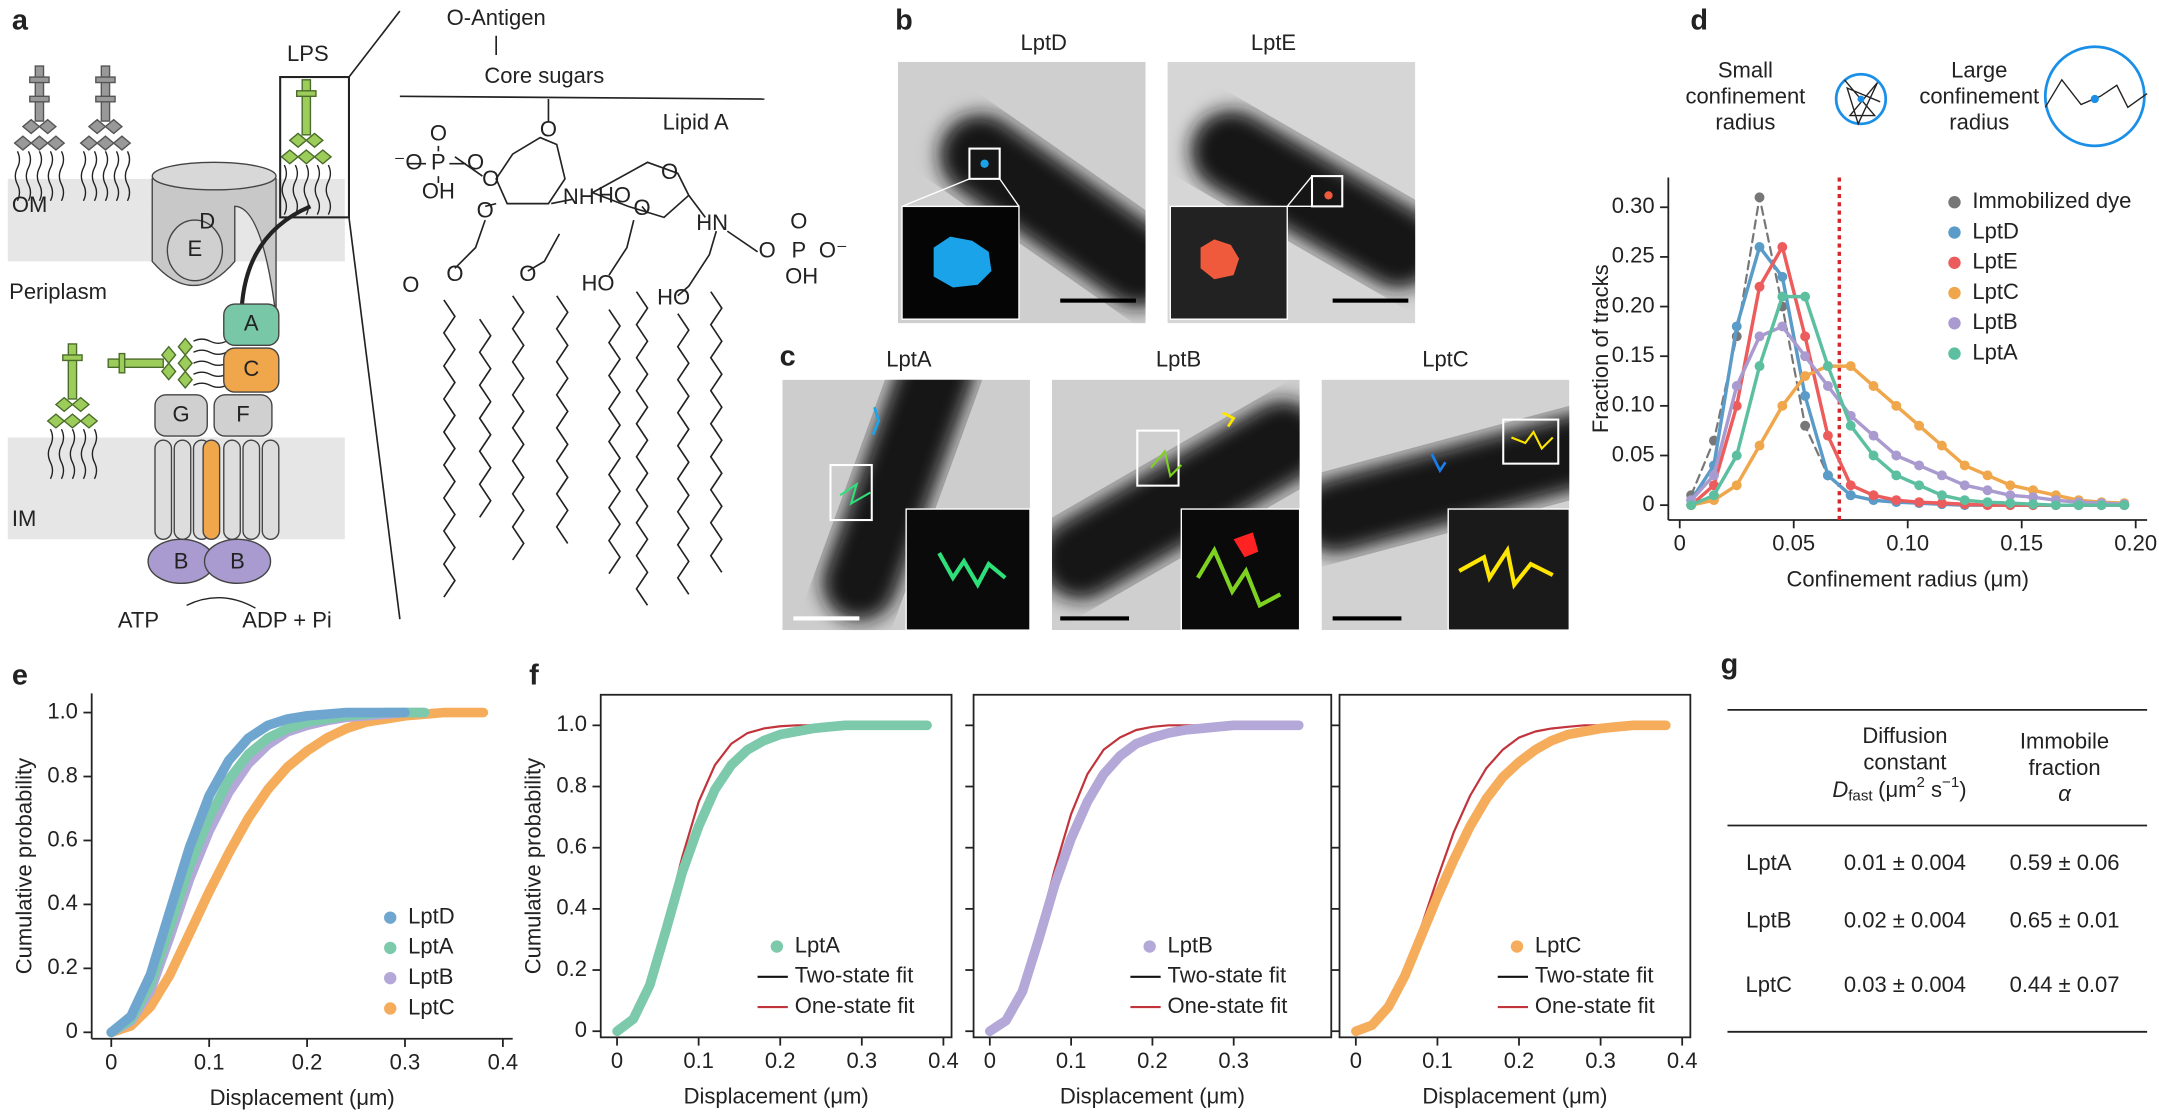  What do you see at coordinates (571, 907) in the screenshot?
I see `y-tick-label: 0.4` at bounding box center [571, 907].